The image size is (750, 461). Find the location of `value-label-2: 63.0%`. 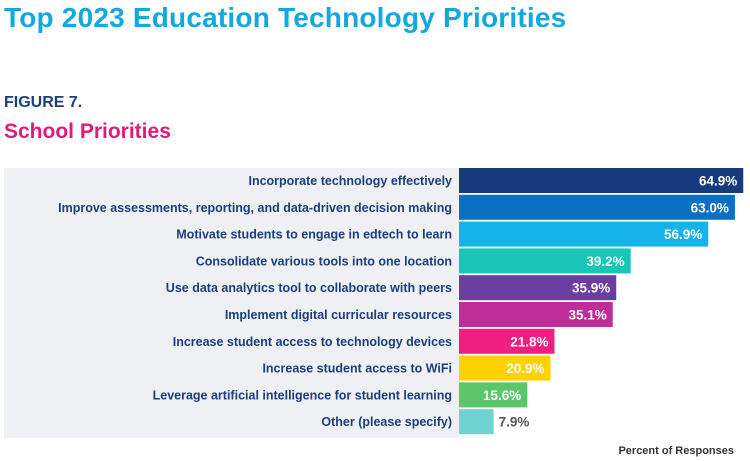

value-label-2: 63.0% is located at coordinates (710, 207).